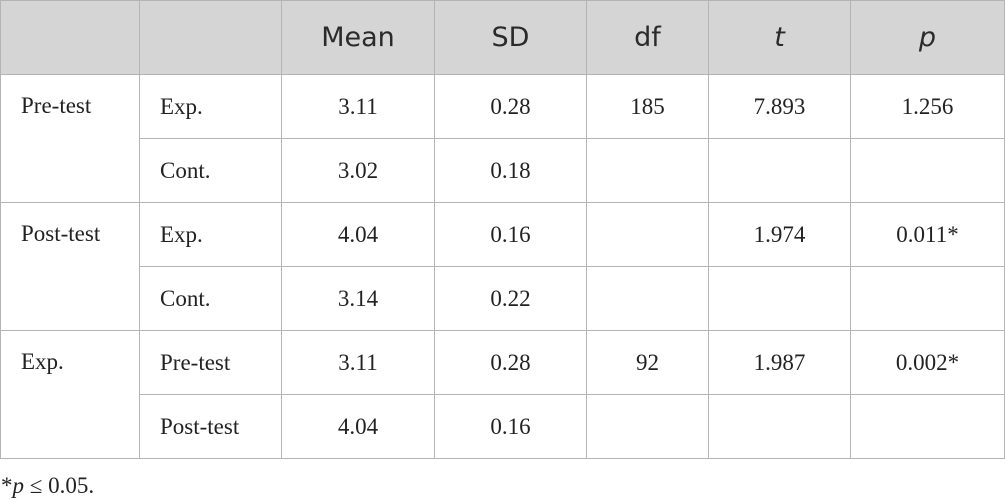 The image size is (1005, 499). Describe the element at coordinates (927, 106) in the screenshot. I see `value-cell: 1.256` at that location.